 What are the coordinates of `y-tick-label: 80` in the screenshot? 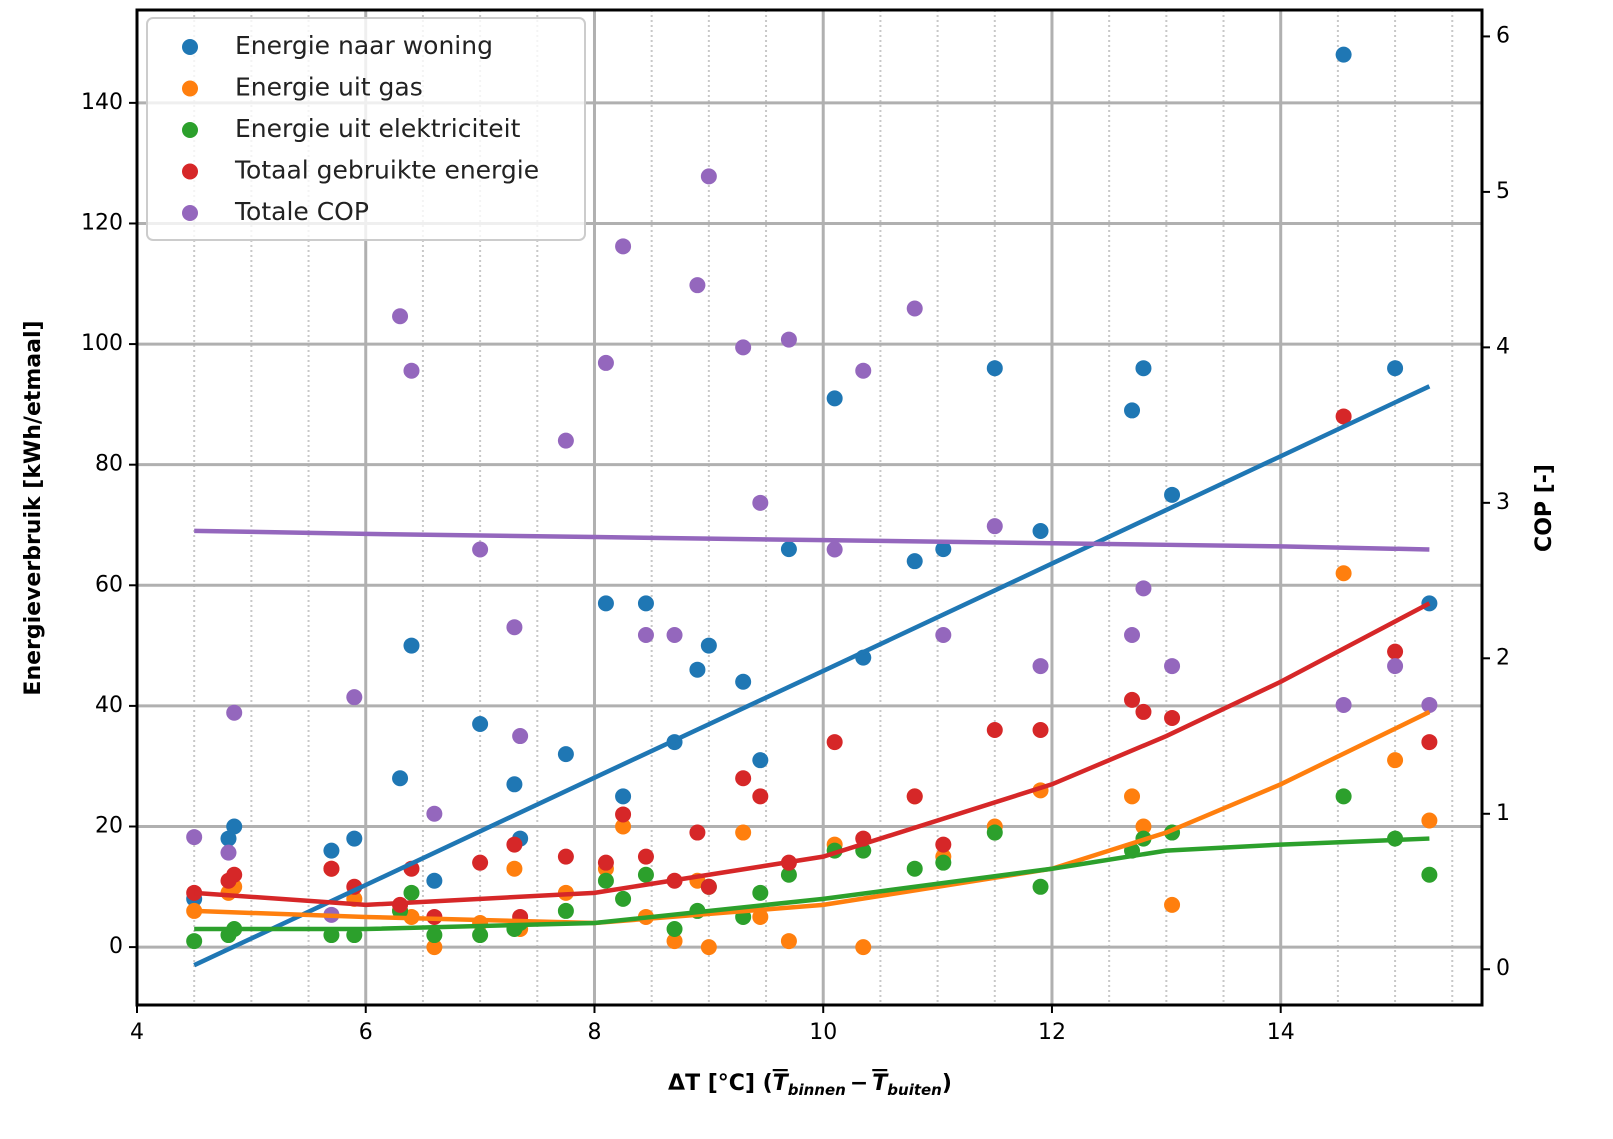 It's located at (109, 464).